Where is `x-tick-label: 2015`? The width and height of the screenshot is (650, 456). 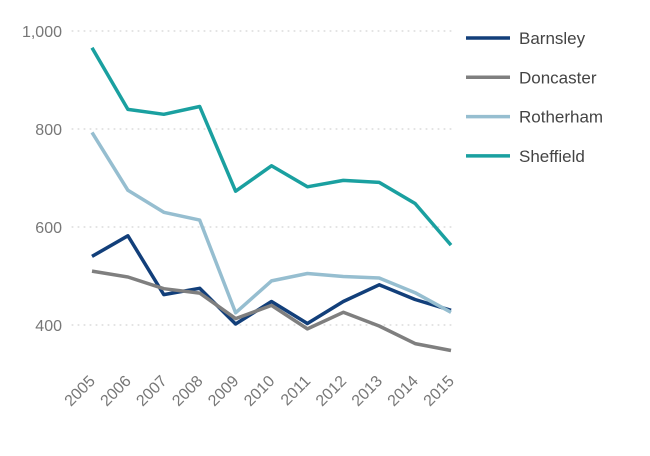 x-tick-label: 2015 is located at coordinates (439, 391).